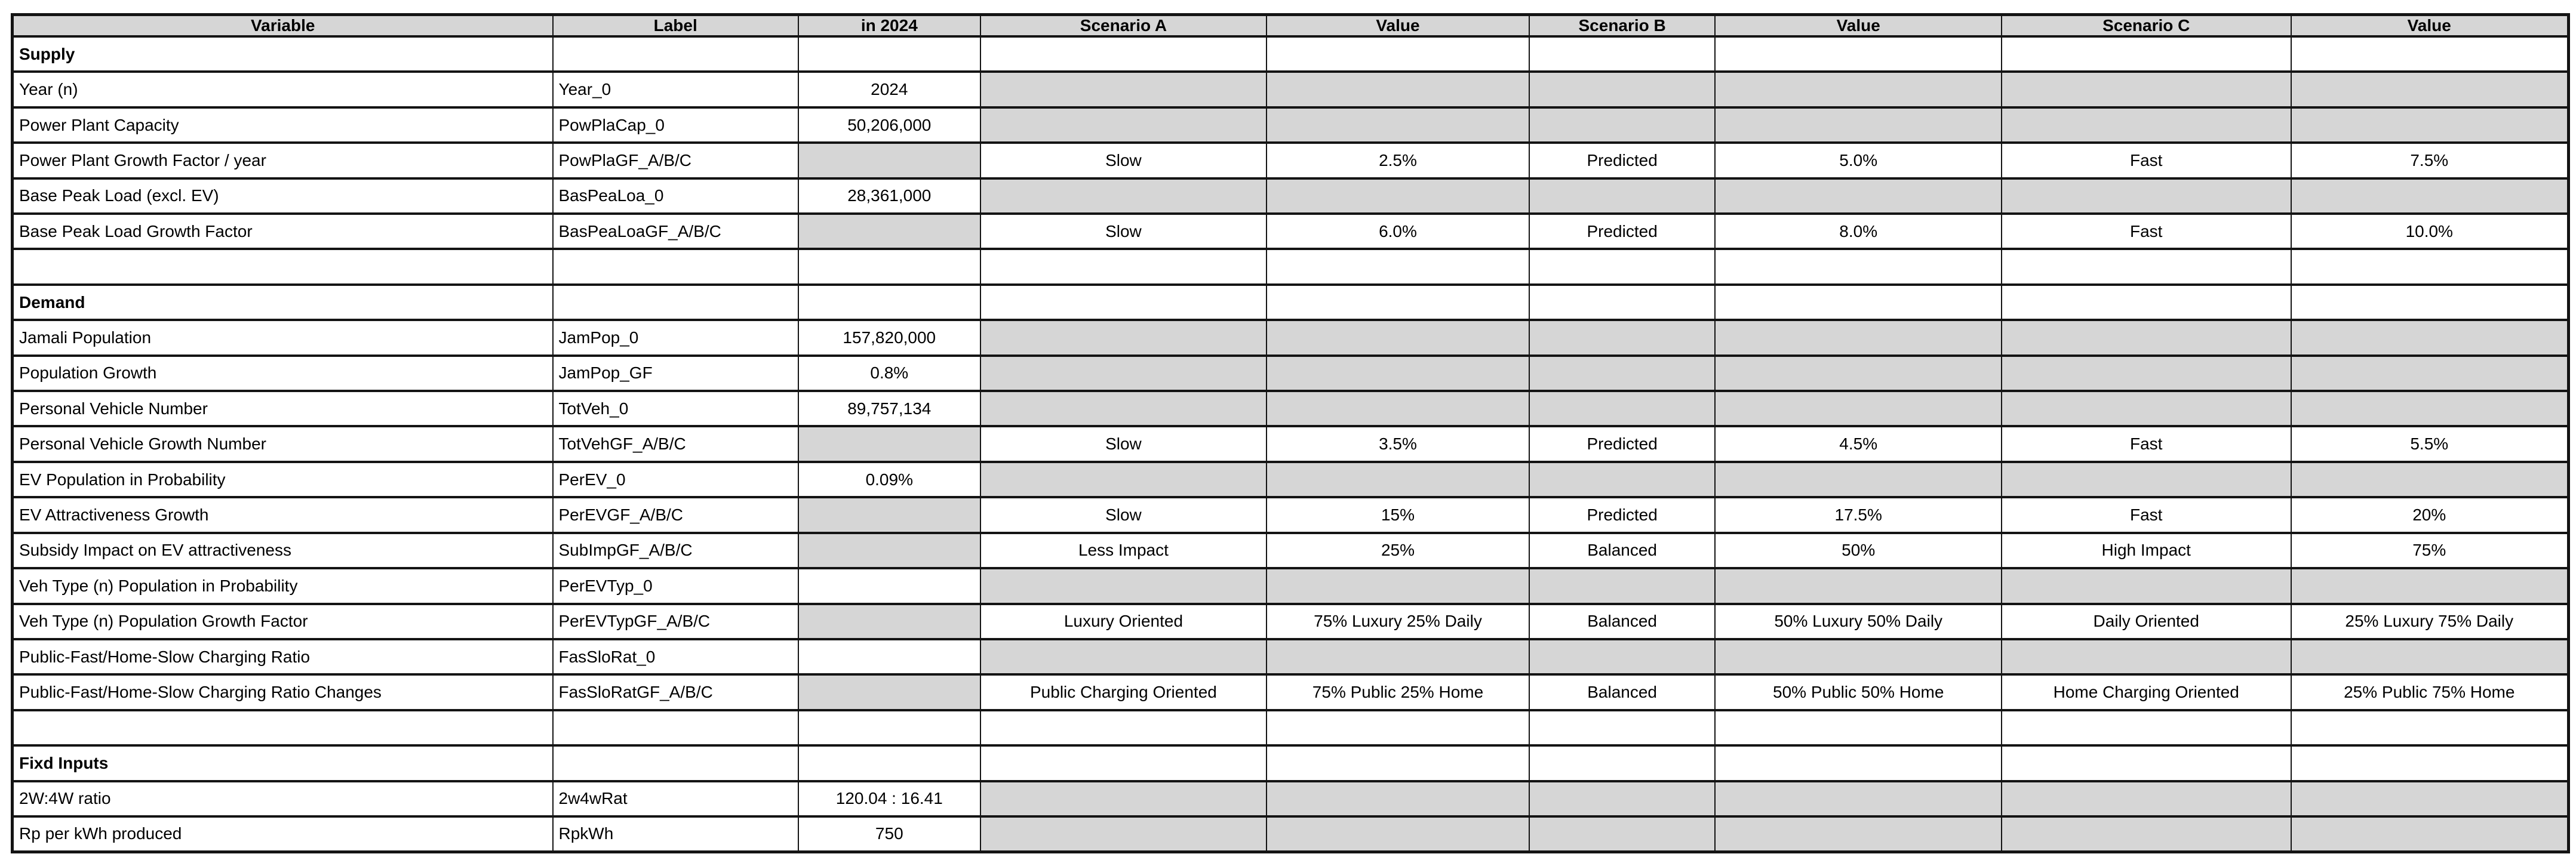  I want to click on cell-label: JamPop_GF, so click(675, 373).